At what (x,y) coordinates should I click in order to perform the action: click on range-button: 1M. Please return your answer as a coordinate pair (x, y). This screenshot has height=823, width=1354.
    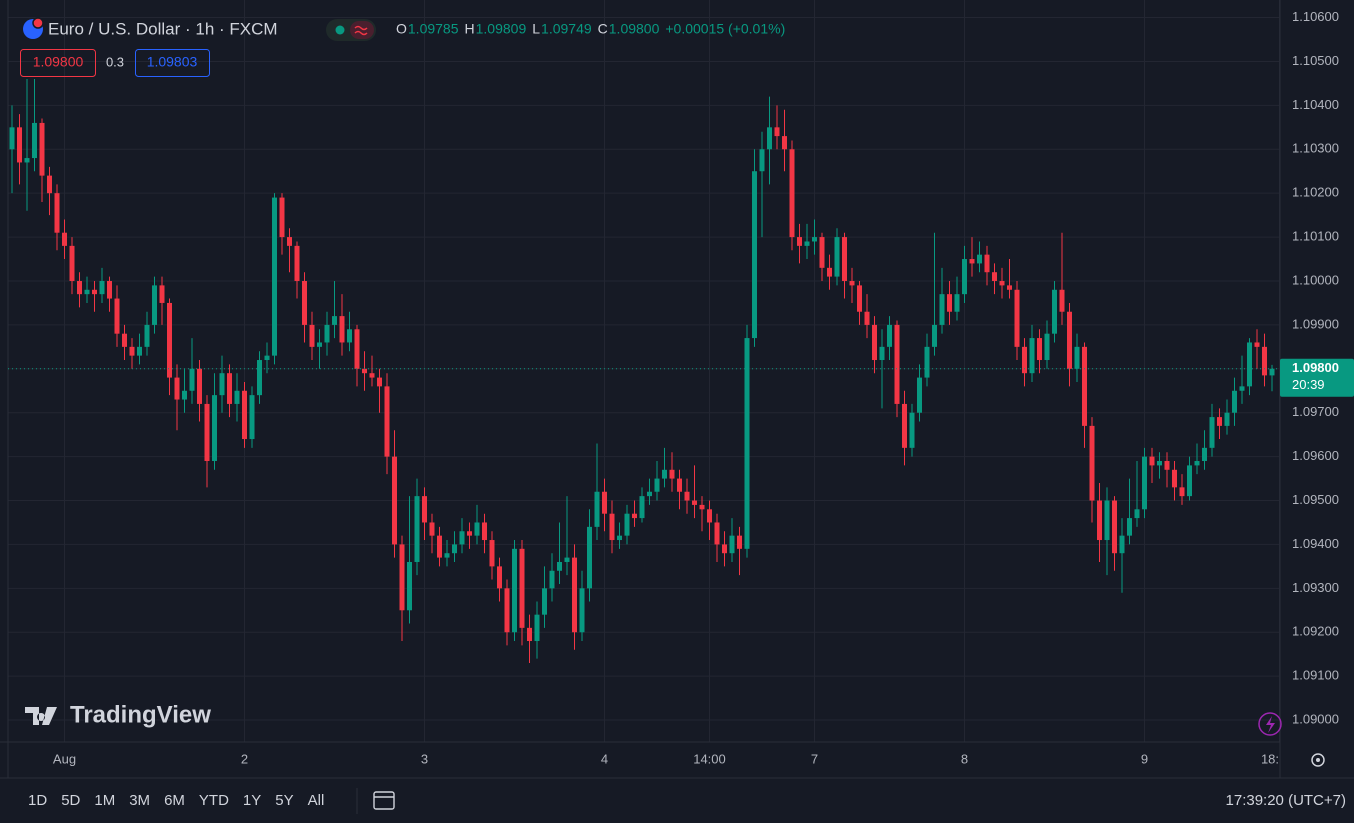
    Looking at the image, I should click on (104, 800).